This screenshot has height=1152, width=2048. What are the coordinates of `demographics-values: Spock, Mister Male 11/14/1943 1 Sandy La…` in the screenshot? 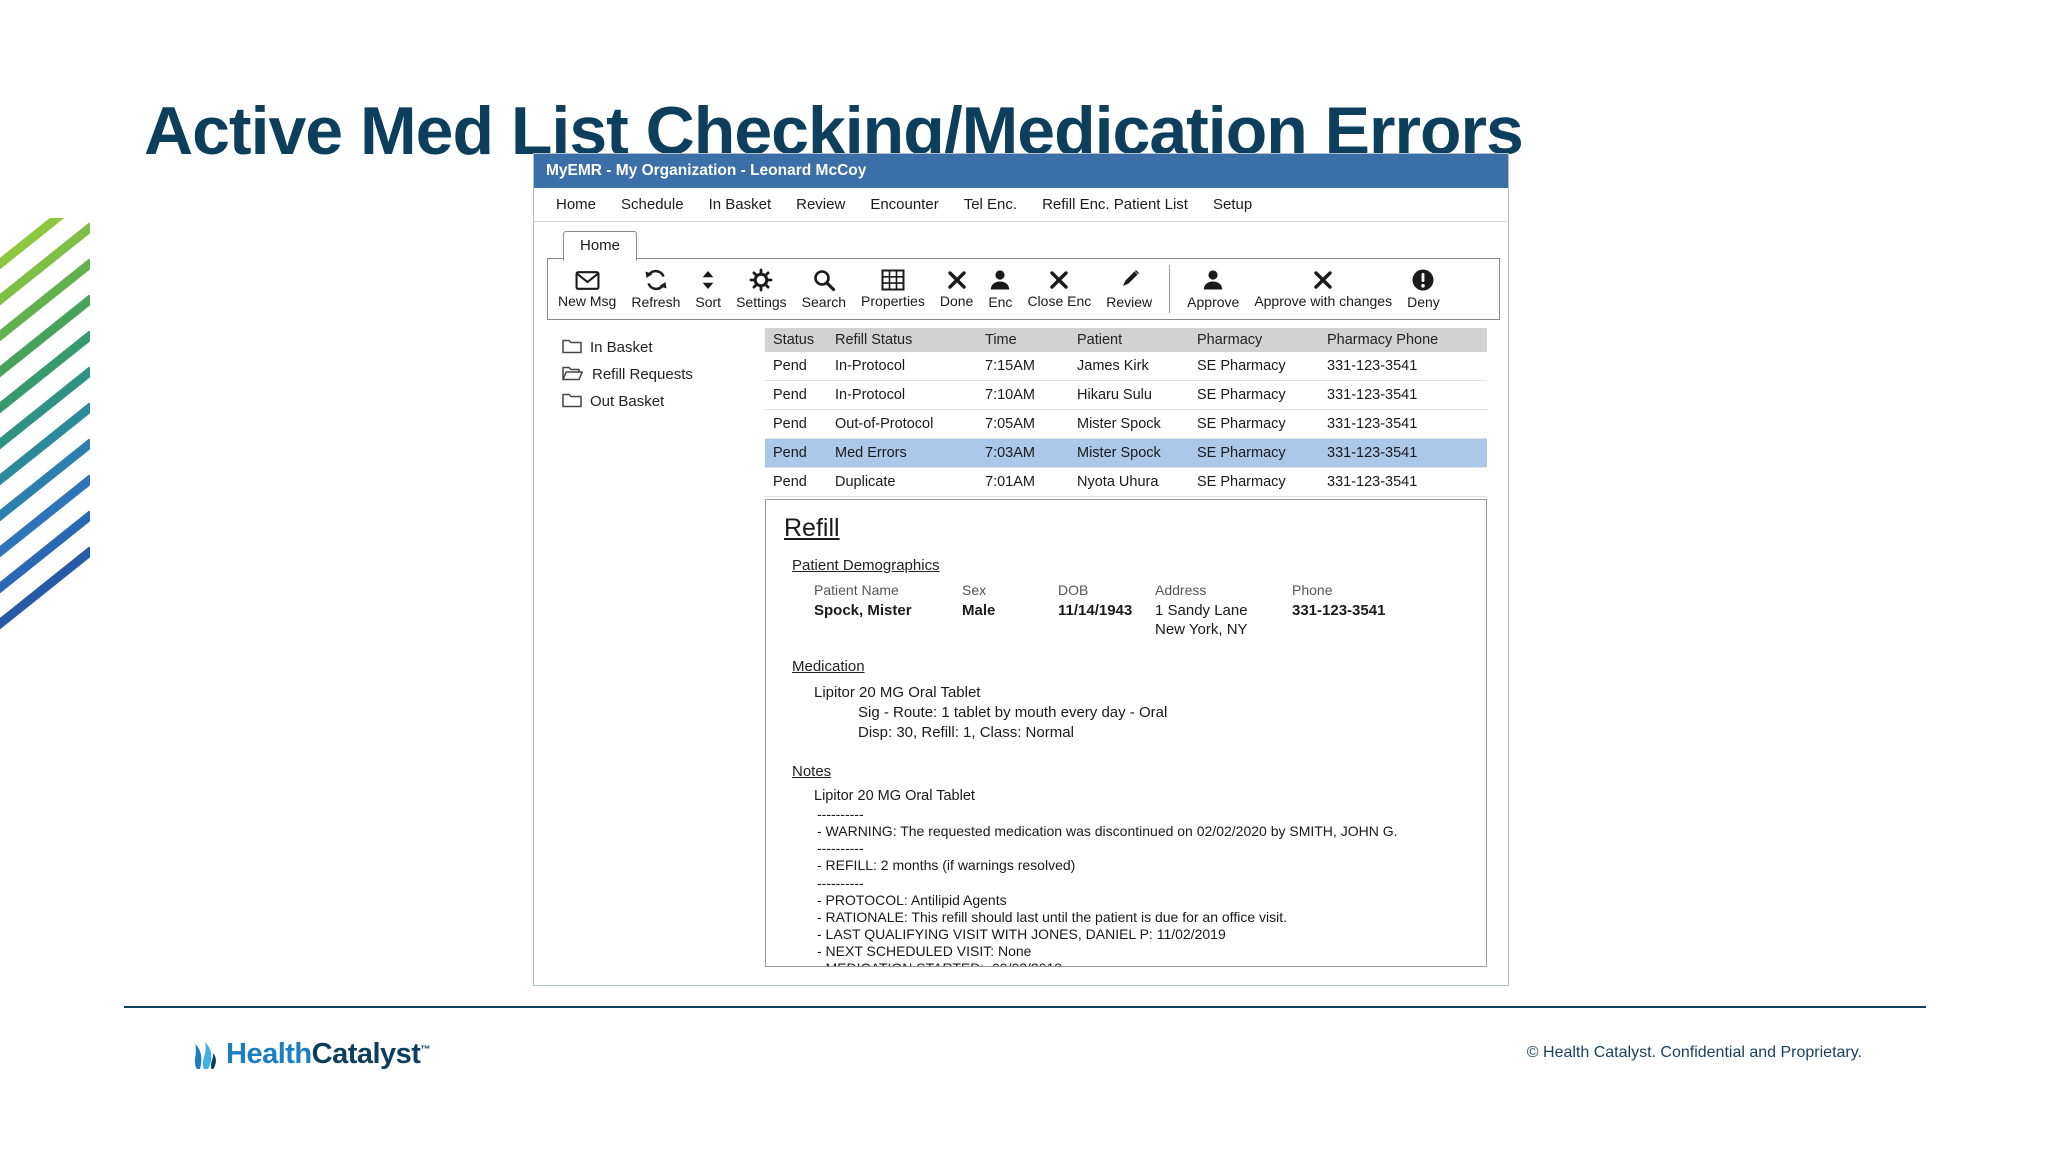 It's located at (1140, 621).